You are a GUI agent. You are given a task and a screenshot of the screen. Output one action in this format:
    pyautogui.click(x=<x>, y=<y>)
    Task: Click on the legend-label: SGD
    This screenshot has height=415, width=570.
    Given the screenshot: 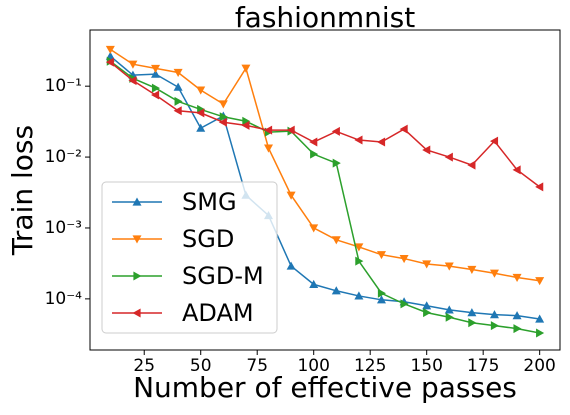 What is the action you would take?
    pyautogui.click(x=208, y=239)
    